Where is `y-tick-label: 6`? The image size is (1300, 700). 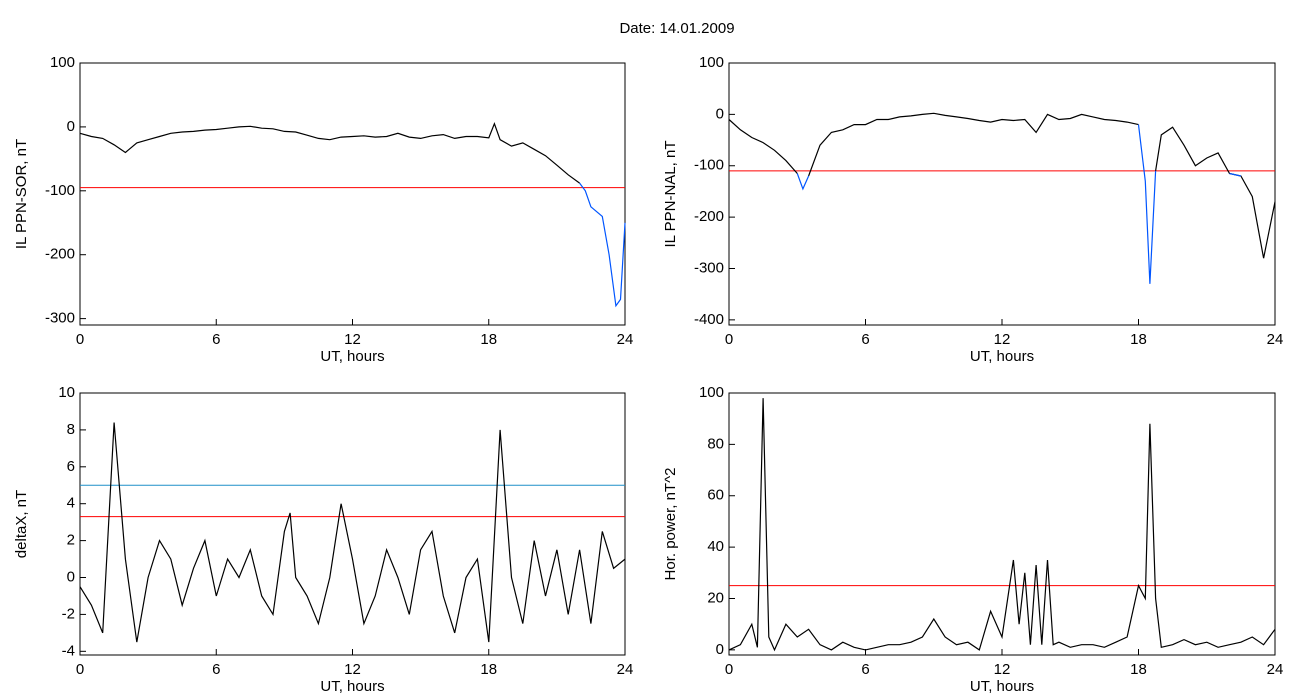
y-tick-label: 6 is located at coordinates (71, 466).